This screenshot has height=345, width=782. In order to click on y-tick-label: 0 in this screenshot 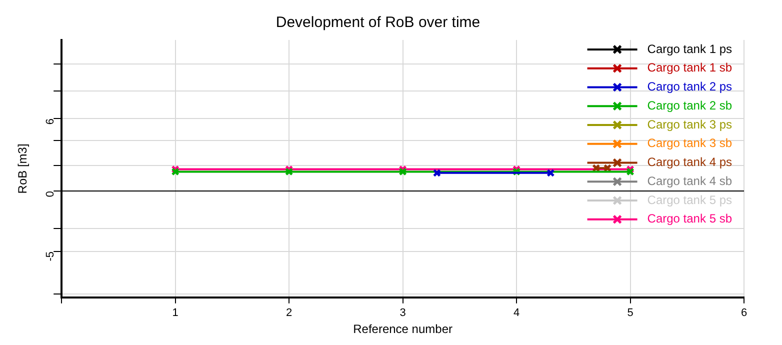, I will do `click(50, 194)`.